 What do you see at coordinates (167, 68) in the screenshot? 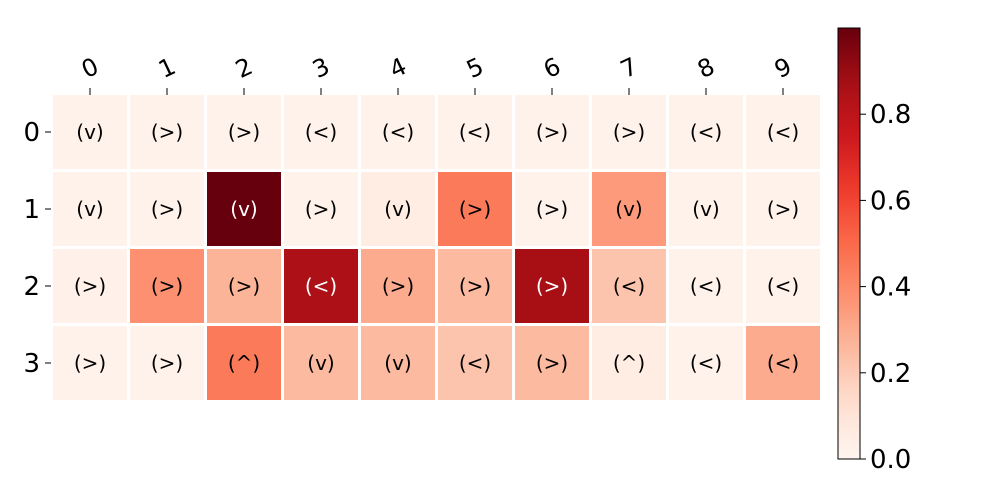
I see `x-tick-label: 1` at bounding box center [167, 68].